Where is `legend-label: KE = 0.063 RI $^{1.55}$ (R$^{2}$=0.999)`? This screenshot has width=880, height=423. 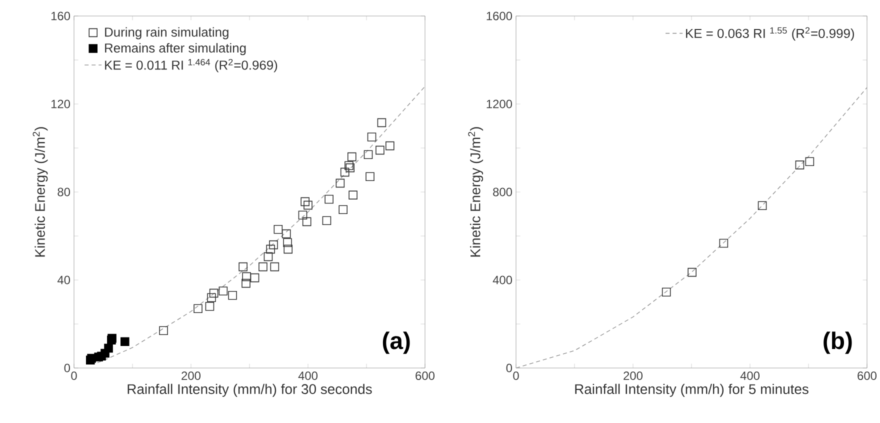 legend-label: KE = 0.063 RI $^{1.55}$ (R$^{2}$=0.999) is located at coordinates (770, 34).